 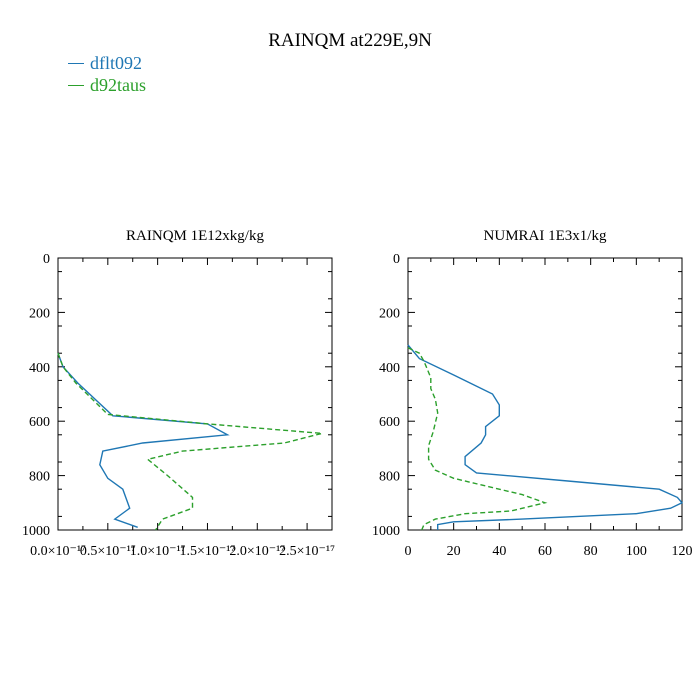 I want to click on x-tick-label: 40, so click(x=499, y=551).